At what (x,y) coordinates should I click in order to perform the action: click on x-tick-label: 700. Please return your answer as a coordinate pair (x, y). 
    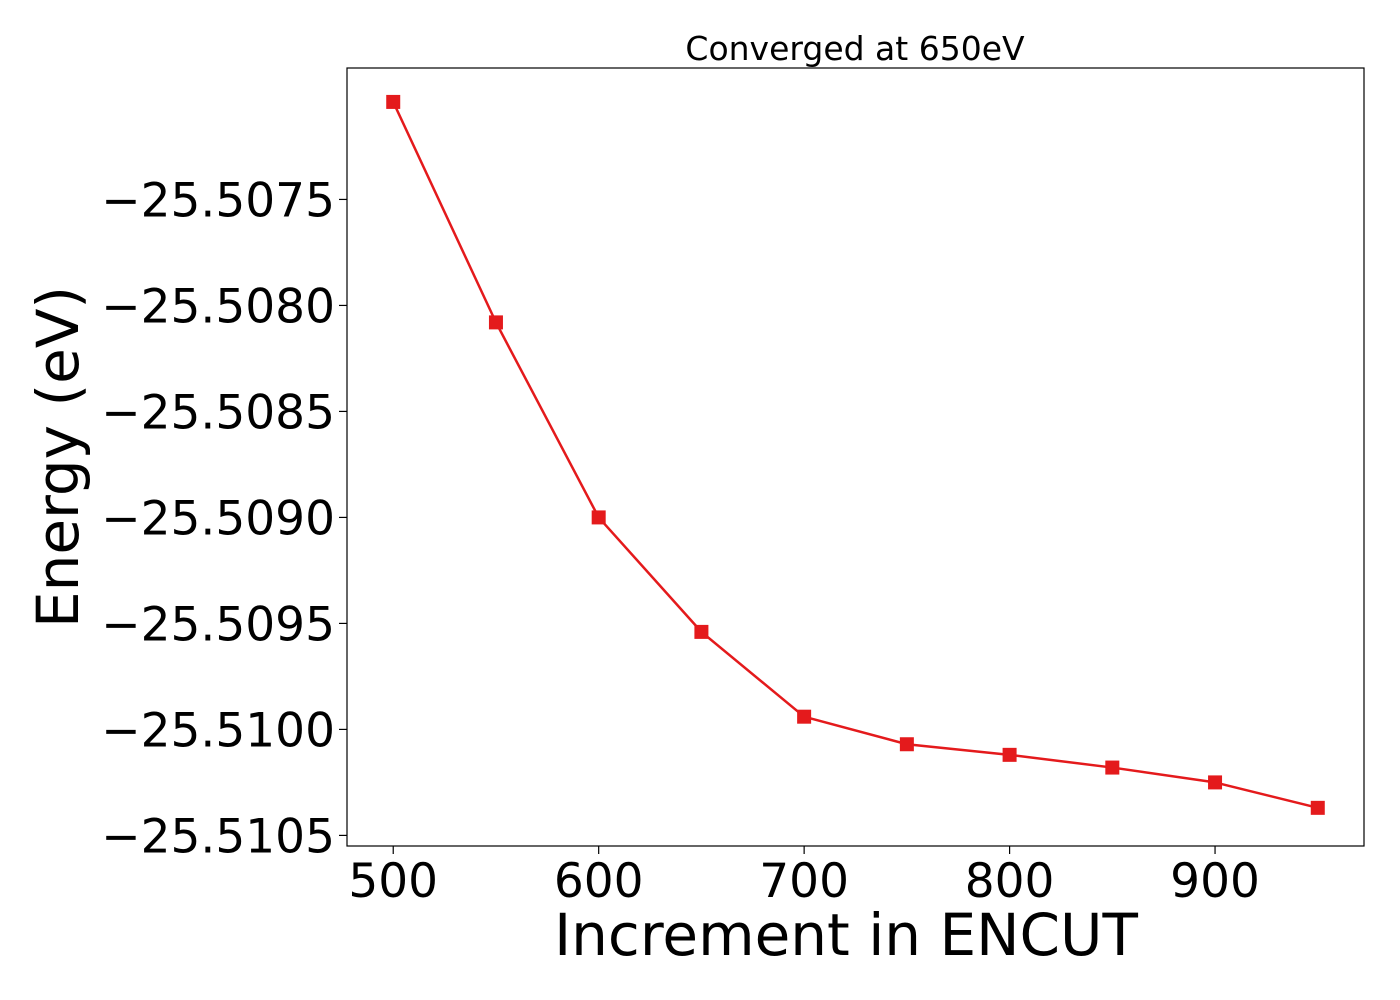
    Looking at the image, I should click on (804, 881).